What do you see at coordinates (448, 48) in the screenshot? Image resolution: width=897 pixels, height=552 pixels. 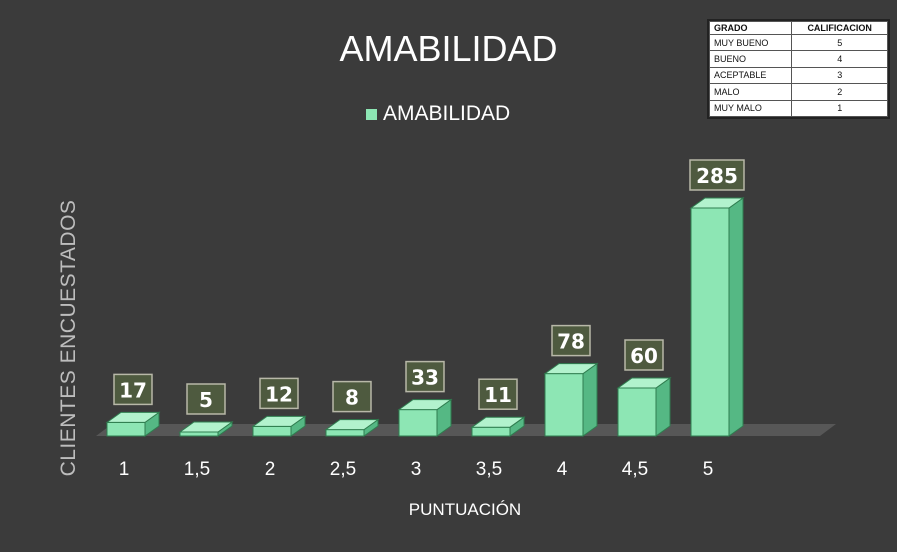 I see `chart-title: AMABILIDAD` at bounding box center [448, 48].